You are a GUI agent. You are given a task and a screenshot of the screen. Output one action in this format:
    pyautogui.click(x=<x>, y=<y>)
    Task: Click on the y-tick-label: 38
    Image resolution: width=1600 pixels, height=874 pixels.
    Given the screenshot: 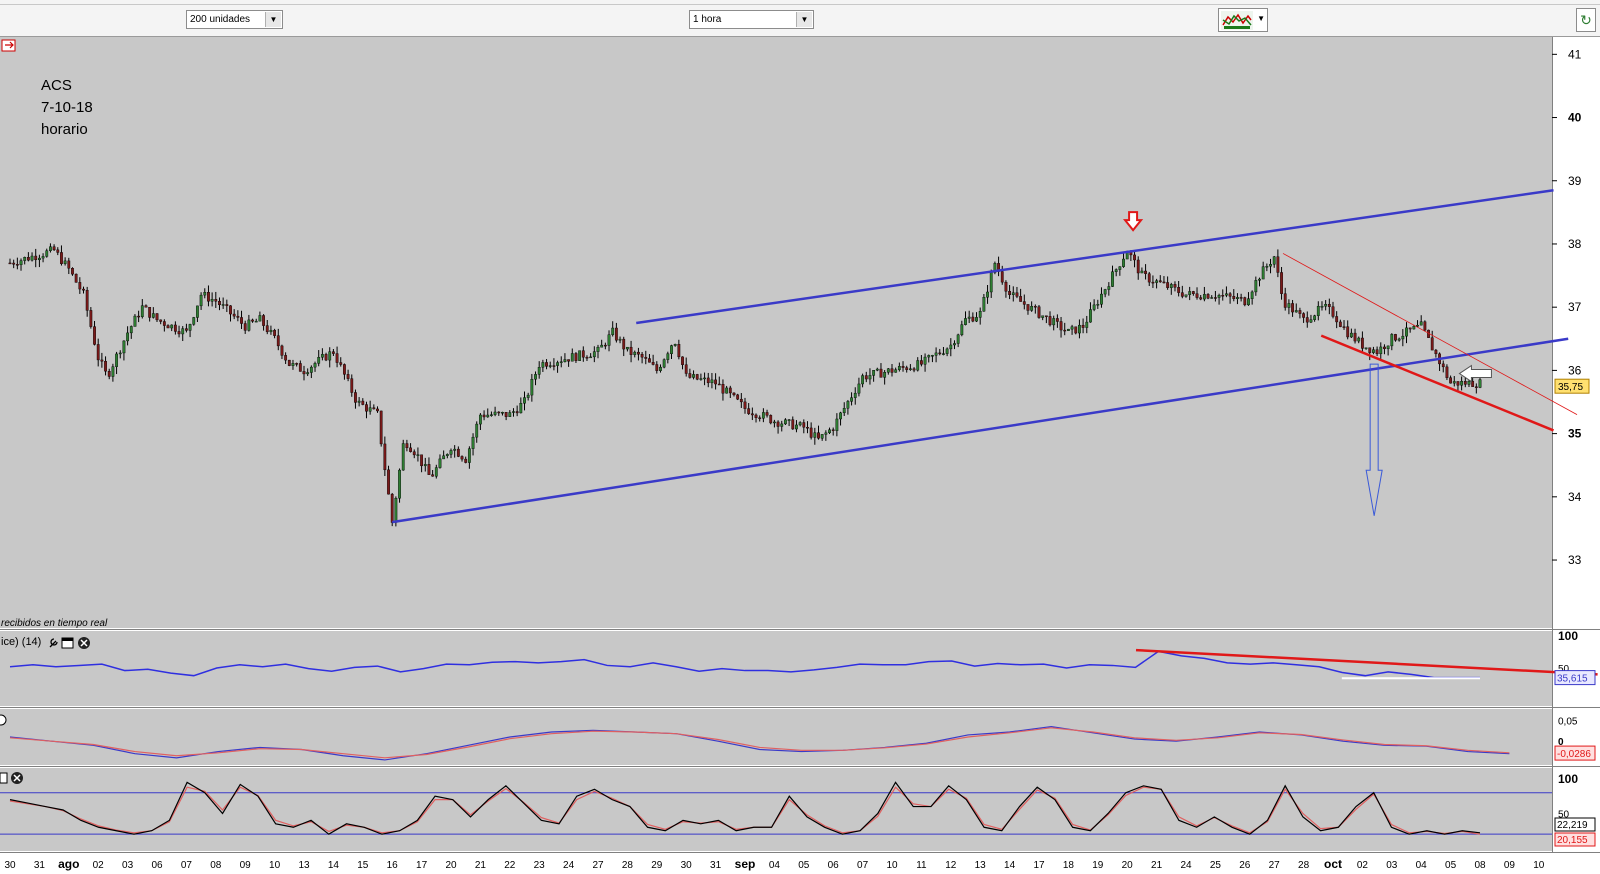 What is the action you would take?
    pyautogui.click(x=1575, y=244)
    